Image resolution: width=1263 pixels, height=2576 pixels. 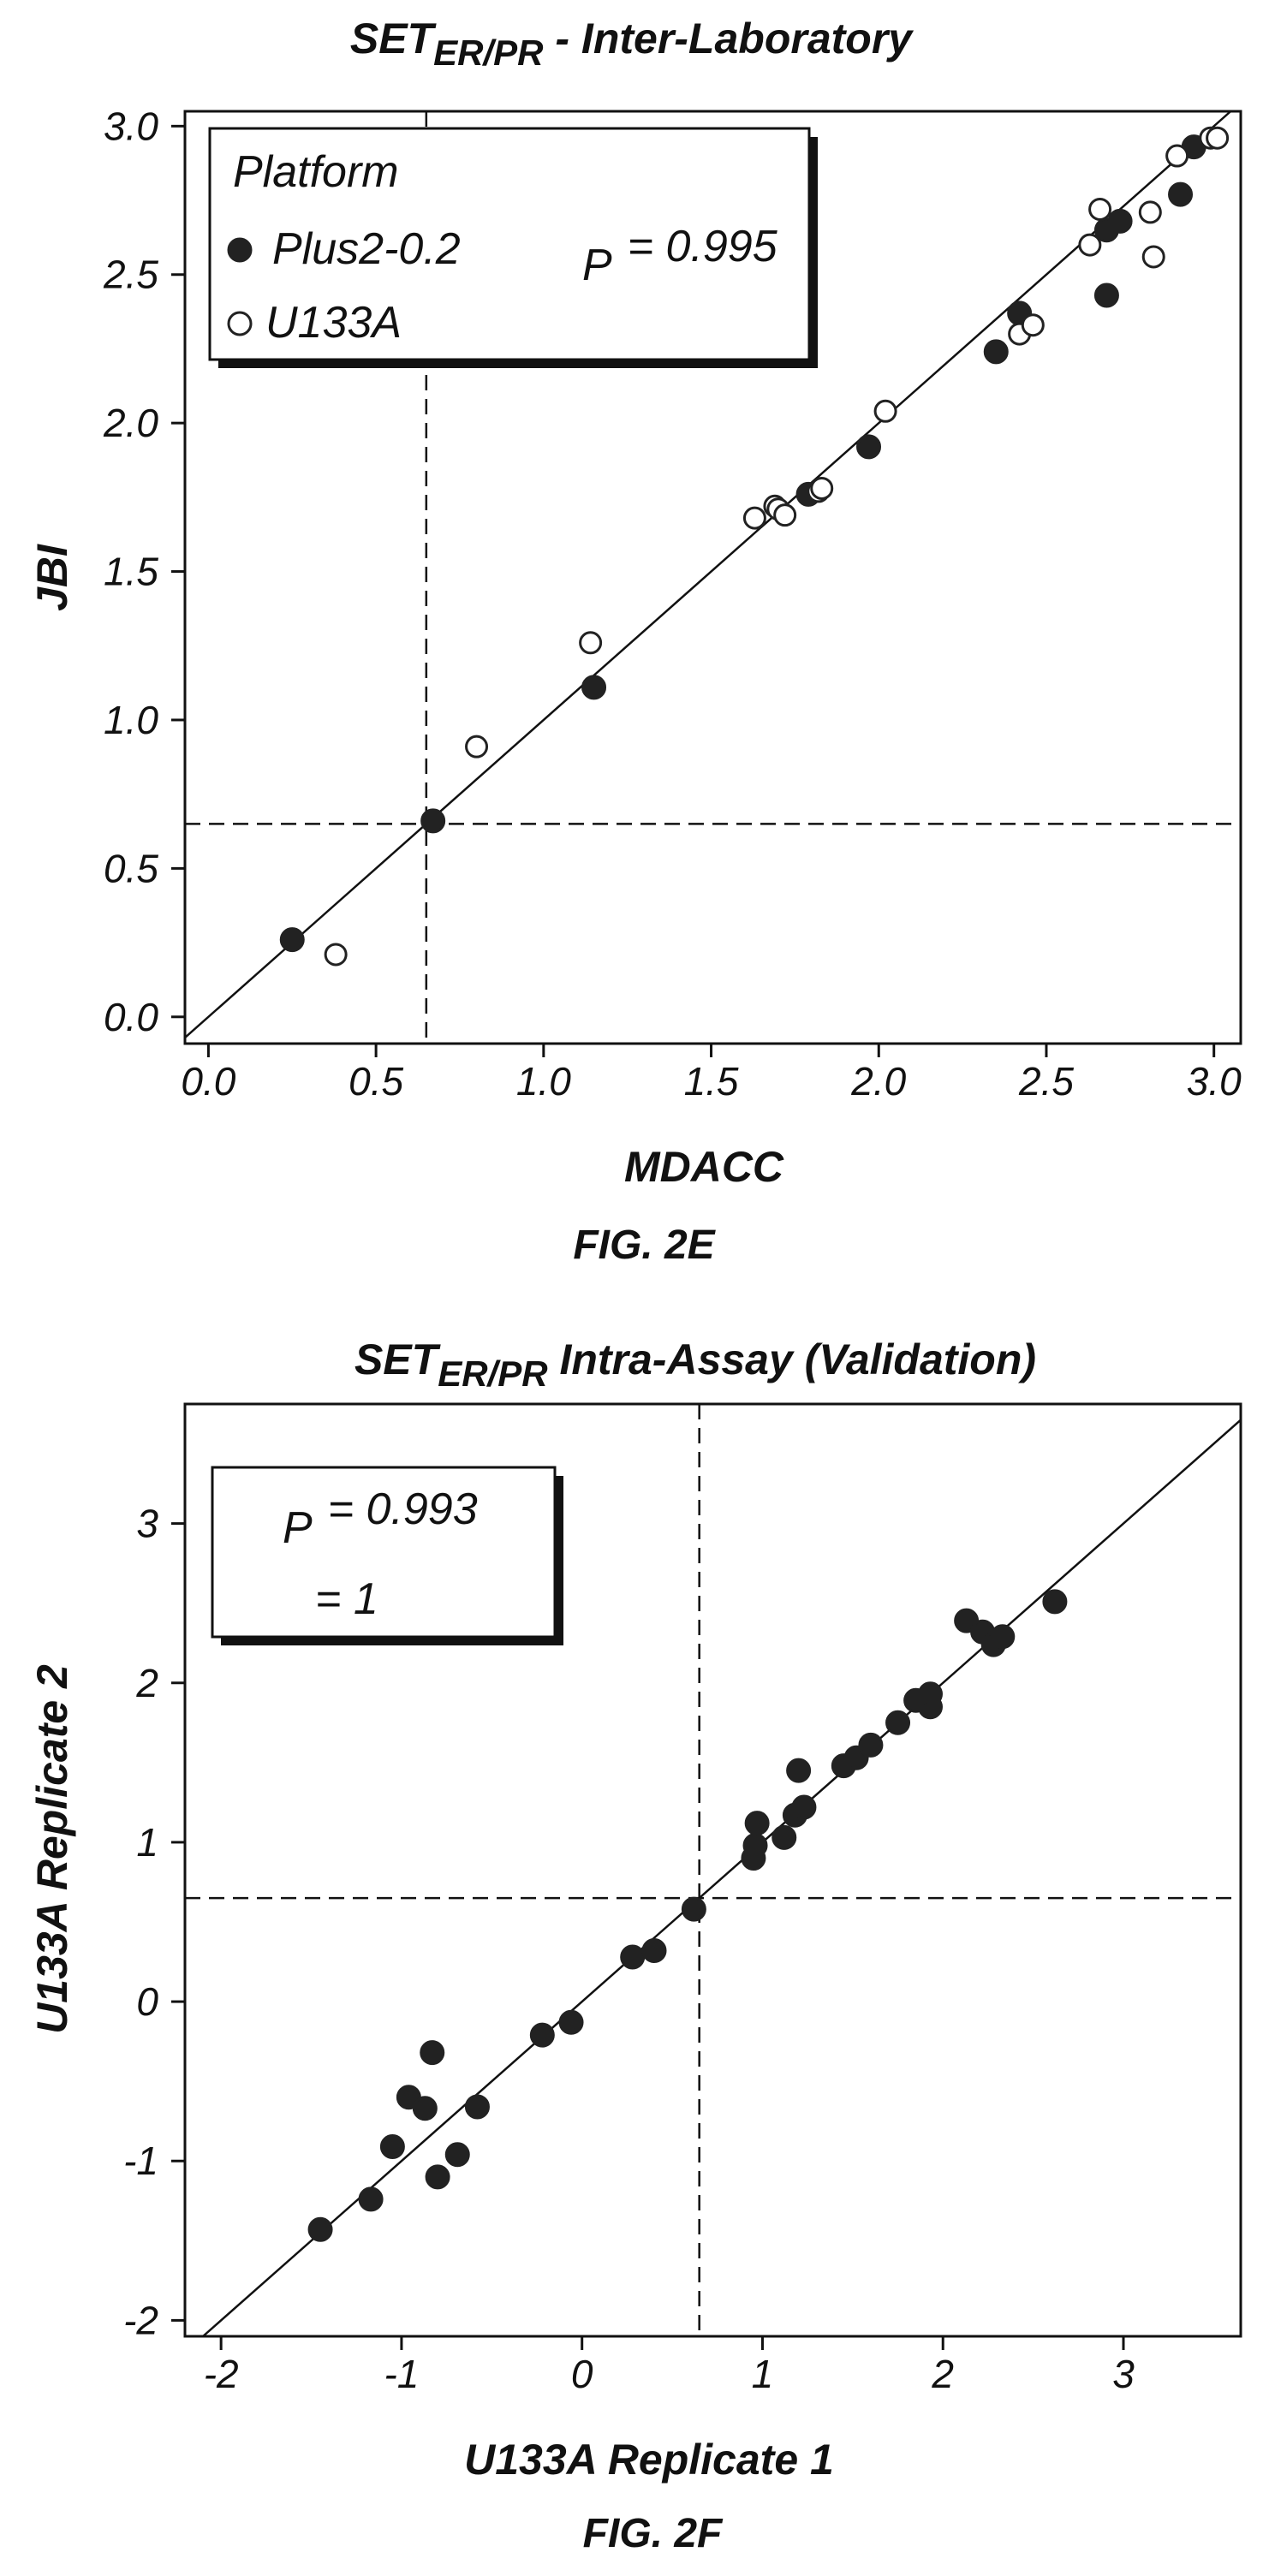 I want to click on chart-2f-x-label: U133A Replicate 1, so click(x=649, y=2460).